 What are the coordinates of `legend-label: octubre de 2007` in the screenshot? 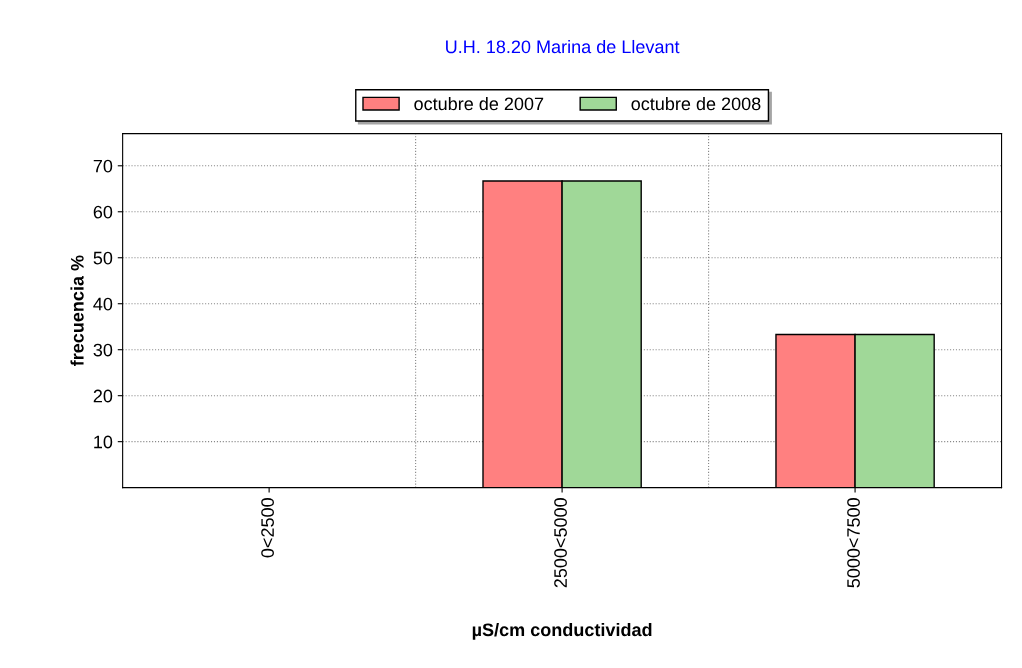 It's located at (479, 103).